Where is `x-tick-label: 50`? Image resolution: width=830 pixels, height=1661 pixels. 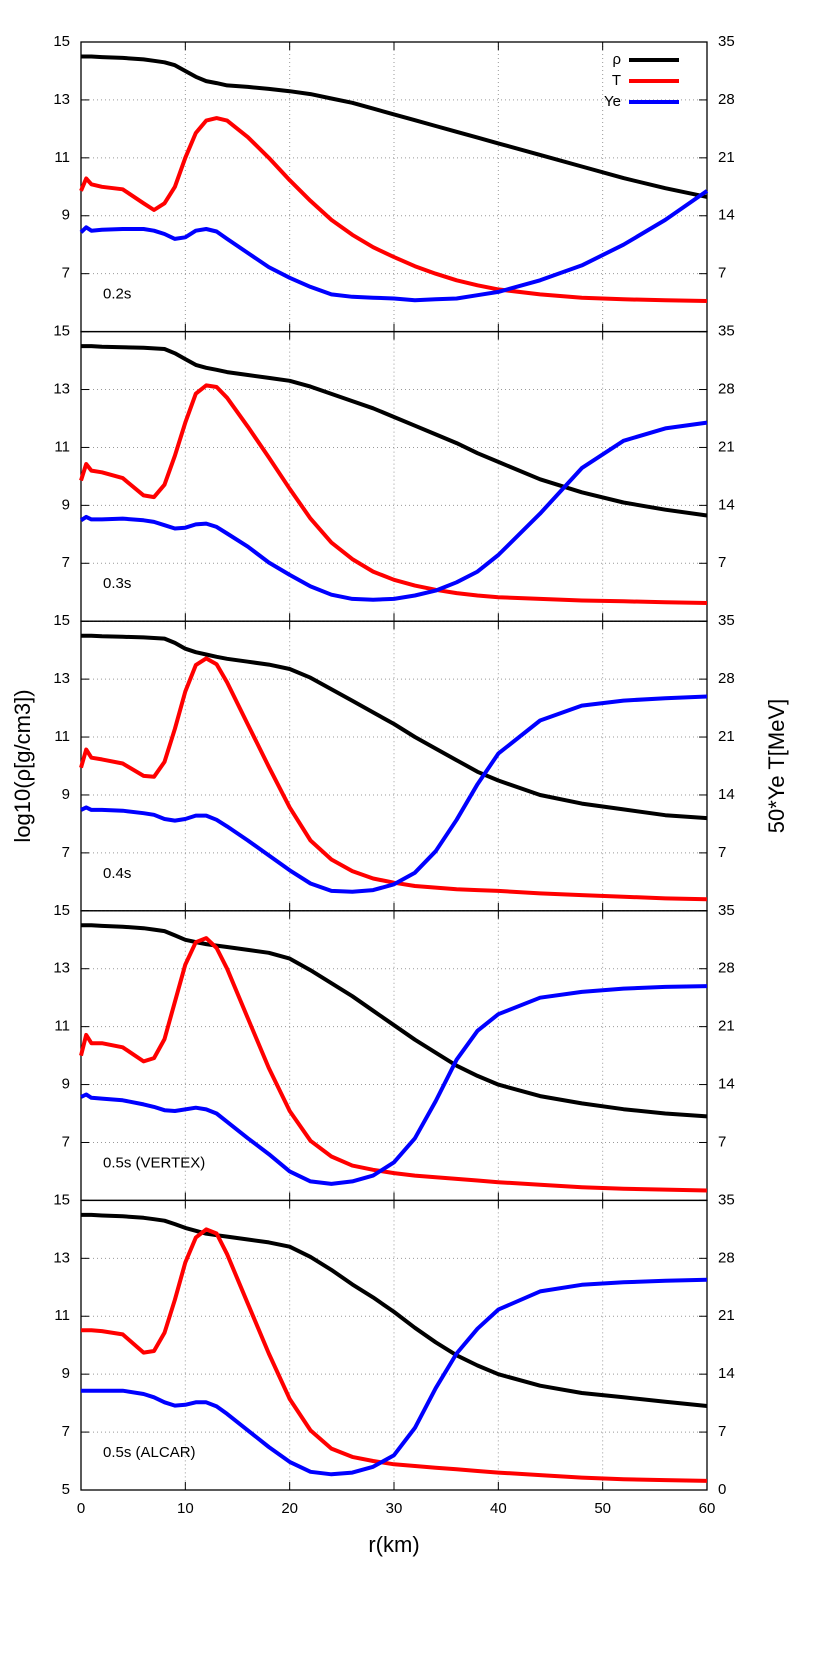
x-tick-label: 50 is located at coordinates (602, 1508).